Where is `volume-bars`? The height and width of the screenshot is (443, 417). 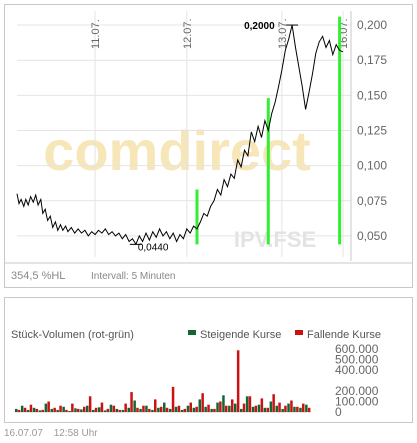 volume-bars is located at coordinates (163, 381).